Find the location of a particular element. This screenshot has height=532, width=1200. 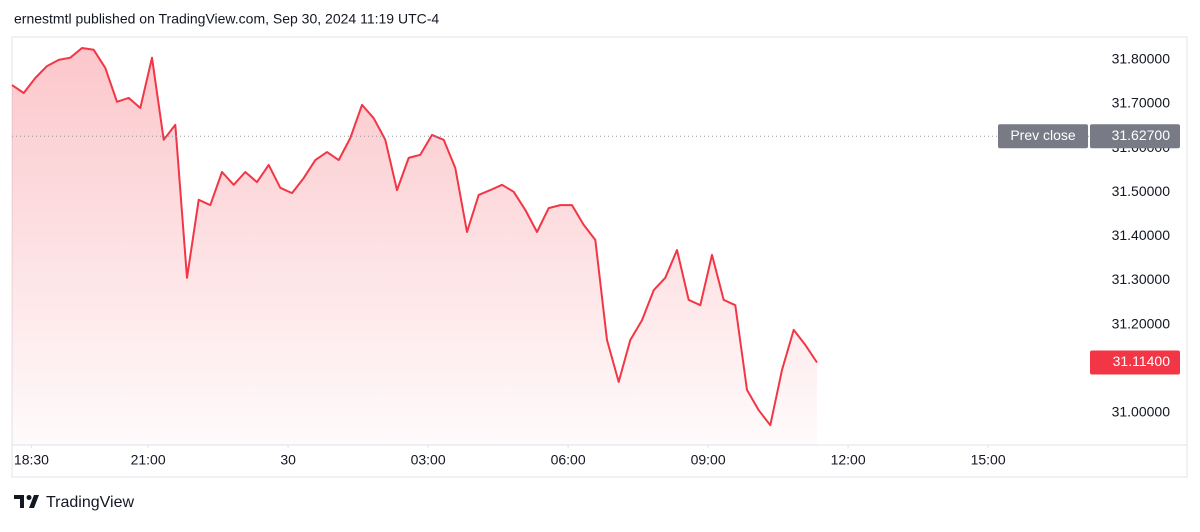

y-tick-label: 31.70000 is located at coordinates (1141, 103).